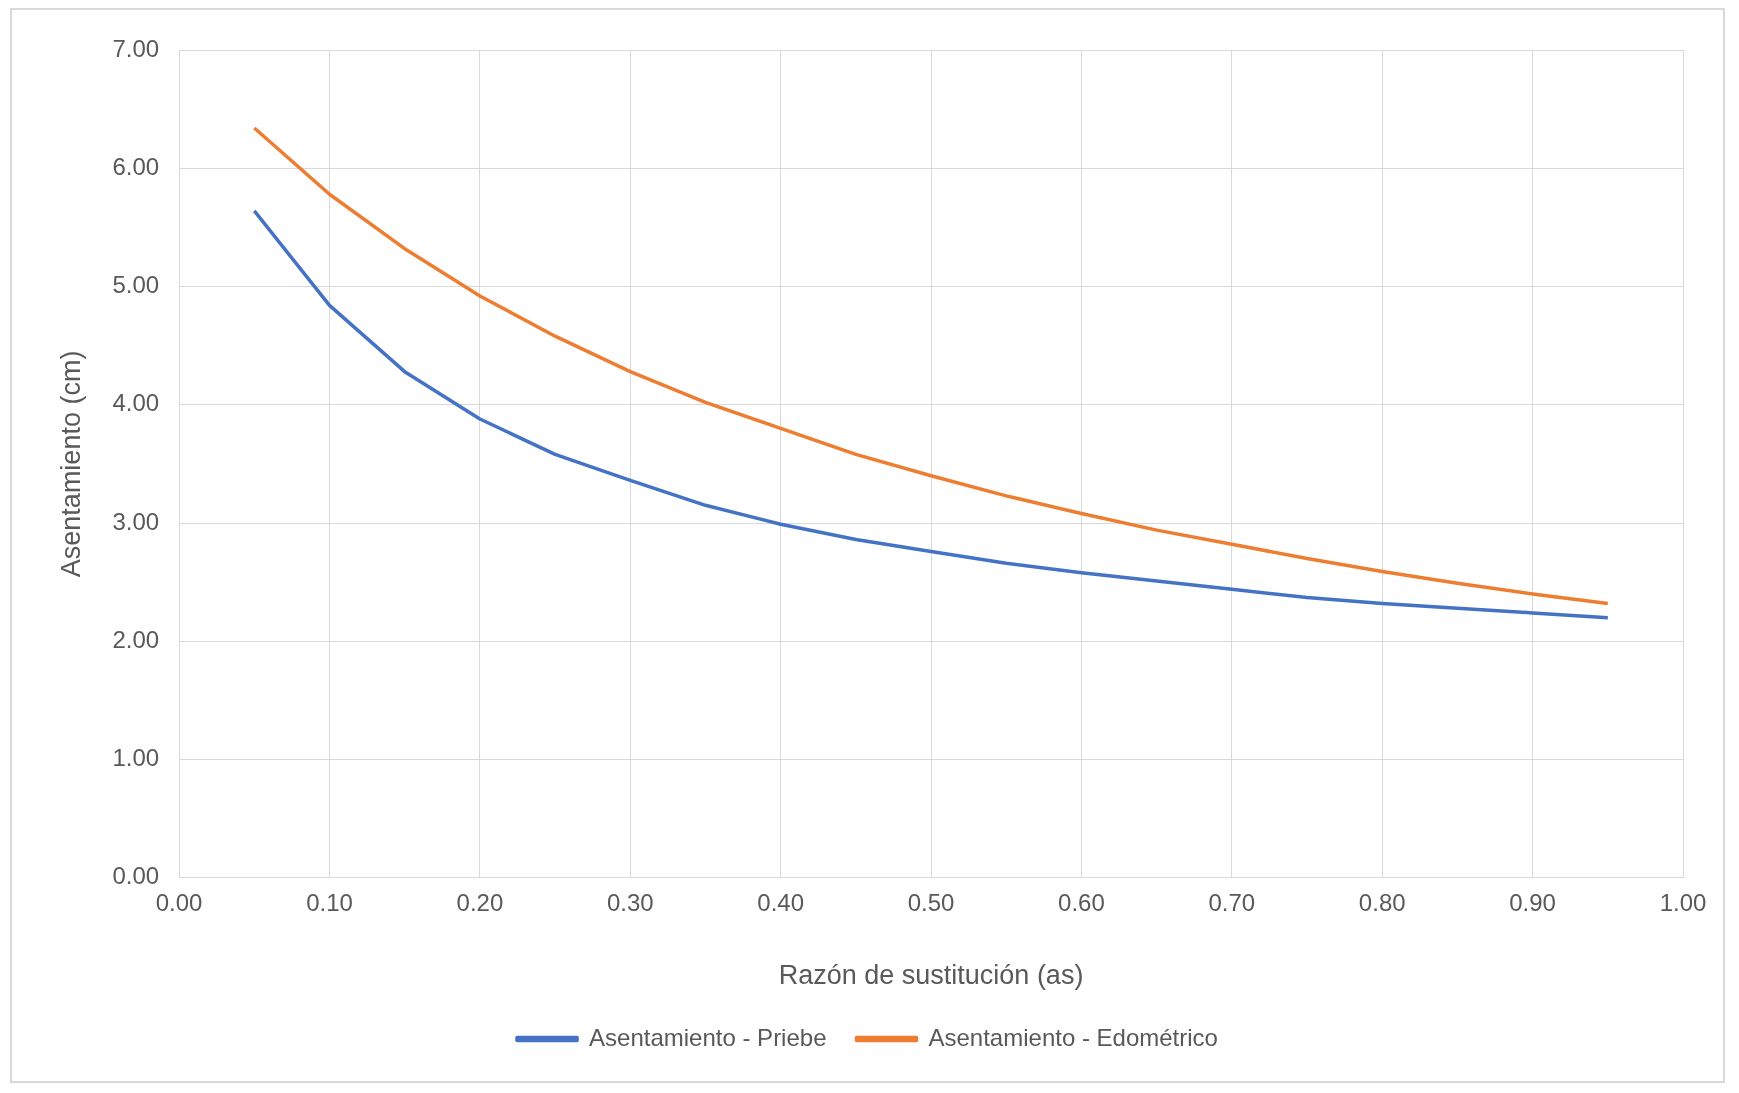 This screenshot has height=1093, width=1739. What do you see at coordinates (70, 464) in the screenshot?
I see `y-axis-title: Asentamiento (cm)` at bounding box center [70, 464].